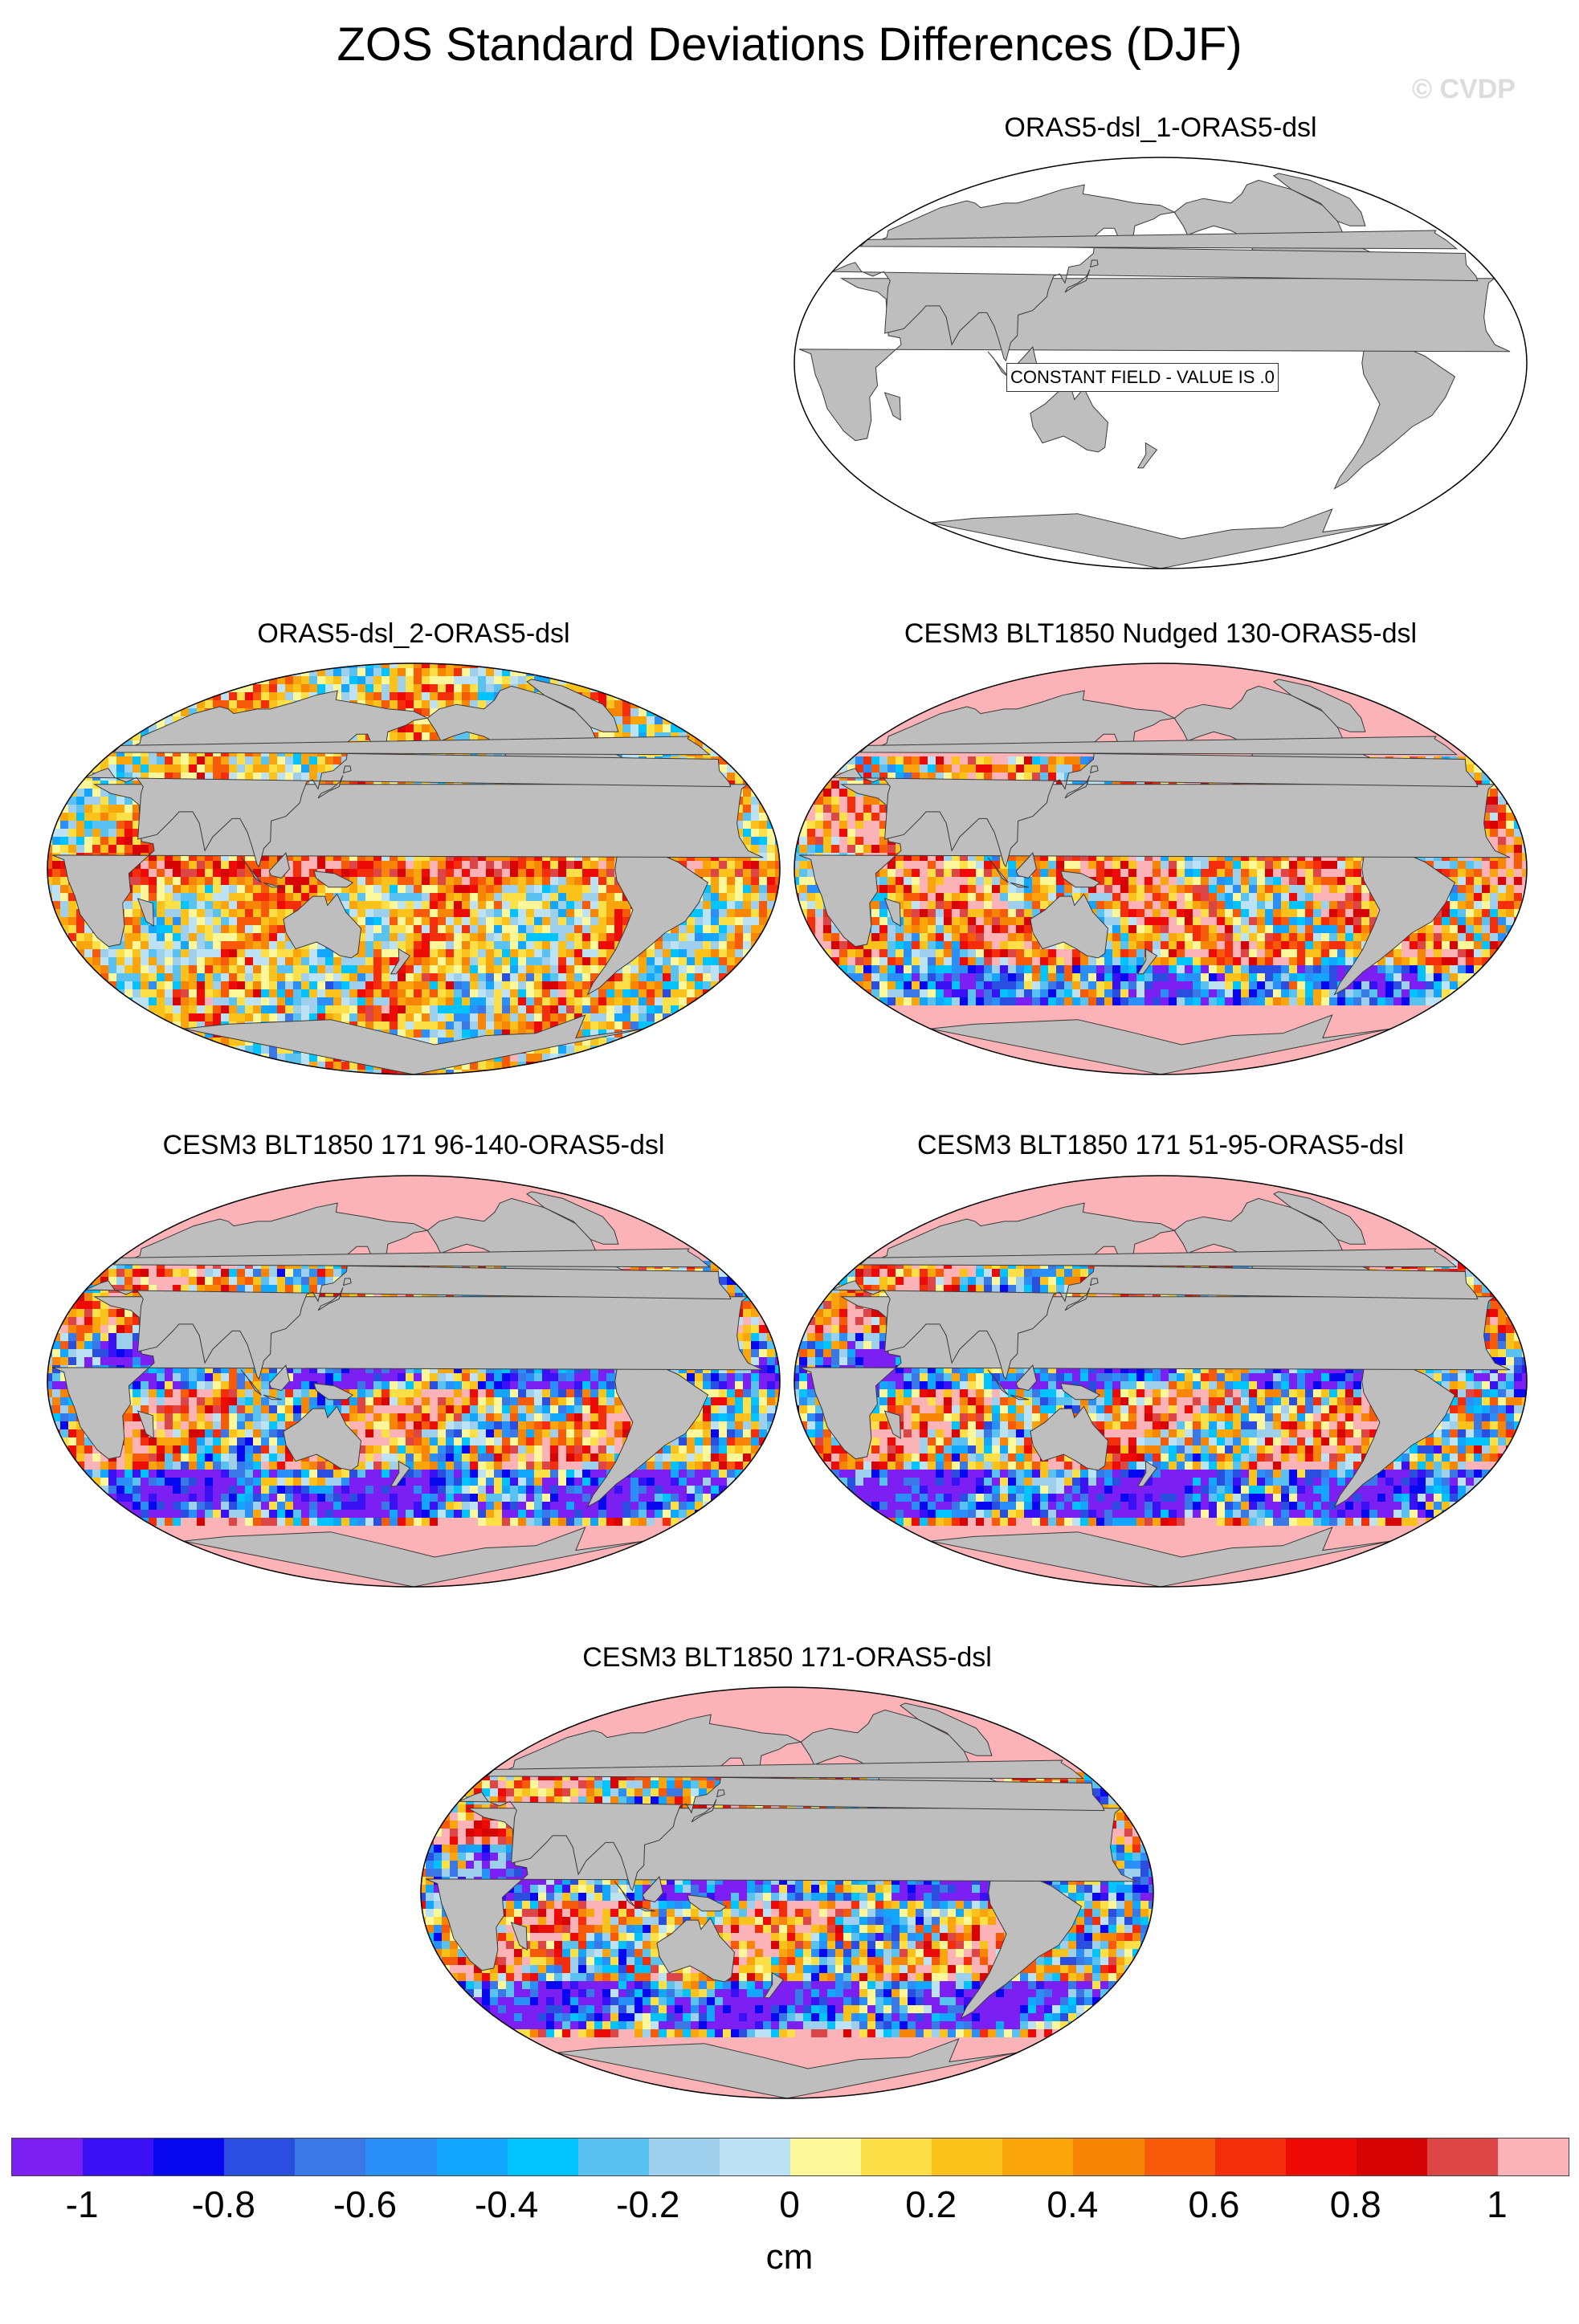  I want to click on colorbar-tick-label: -0.6, so click(365, 2204).